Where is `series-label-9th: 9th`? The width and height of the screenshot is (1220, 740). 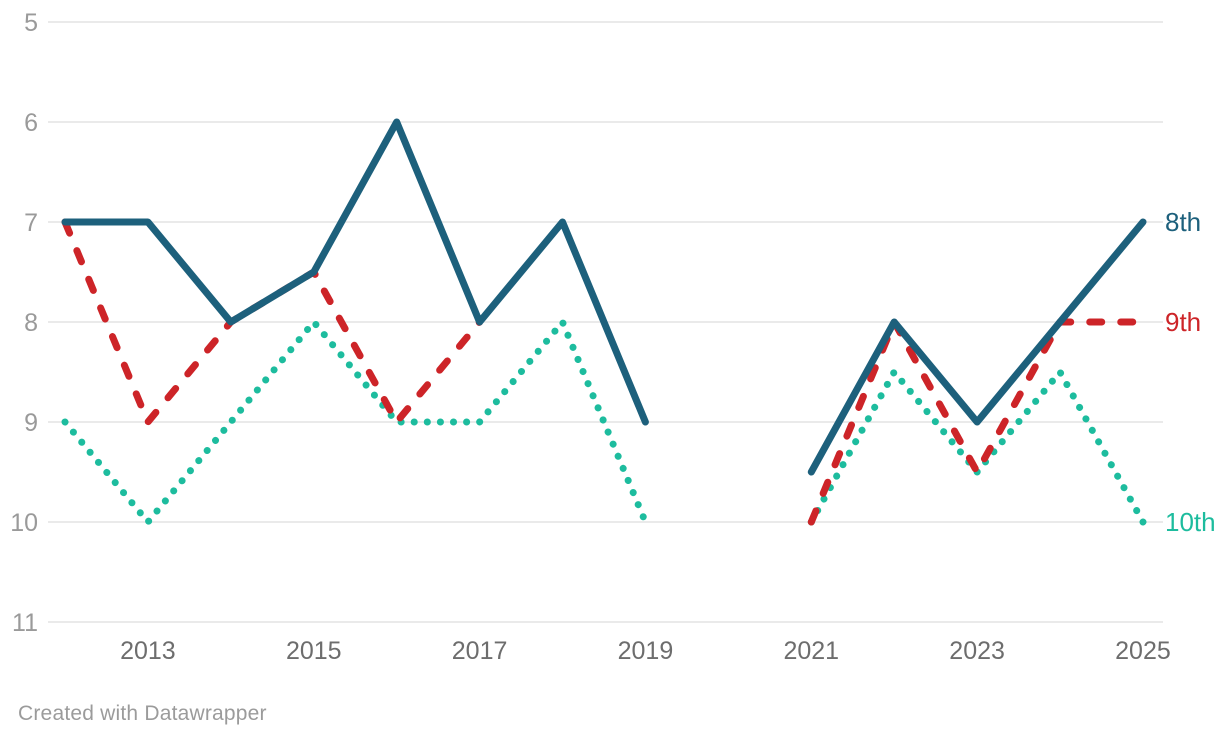 series-label-9th: 9th is located at coordinates (1183, 322).